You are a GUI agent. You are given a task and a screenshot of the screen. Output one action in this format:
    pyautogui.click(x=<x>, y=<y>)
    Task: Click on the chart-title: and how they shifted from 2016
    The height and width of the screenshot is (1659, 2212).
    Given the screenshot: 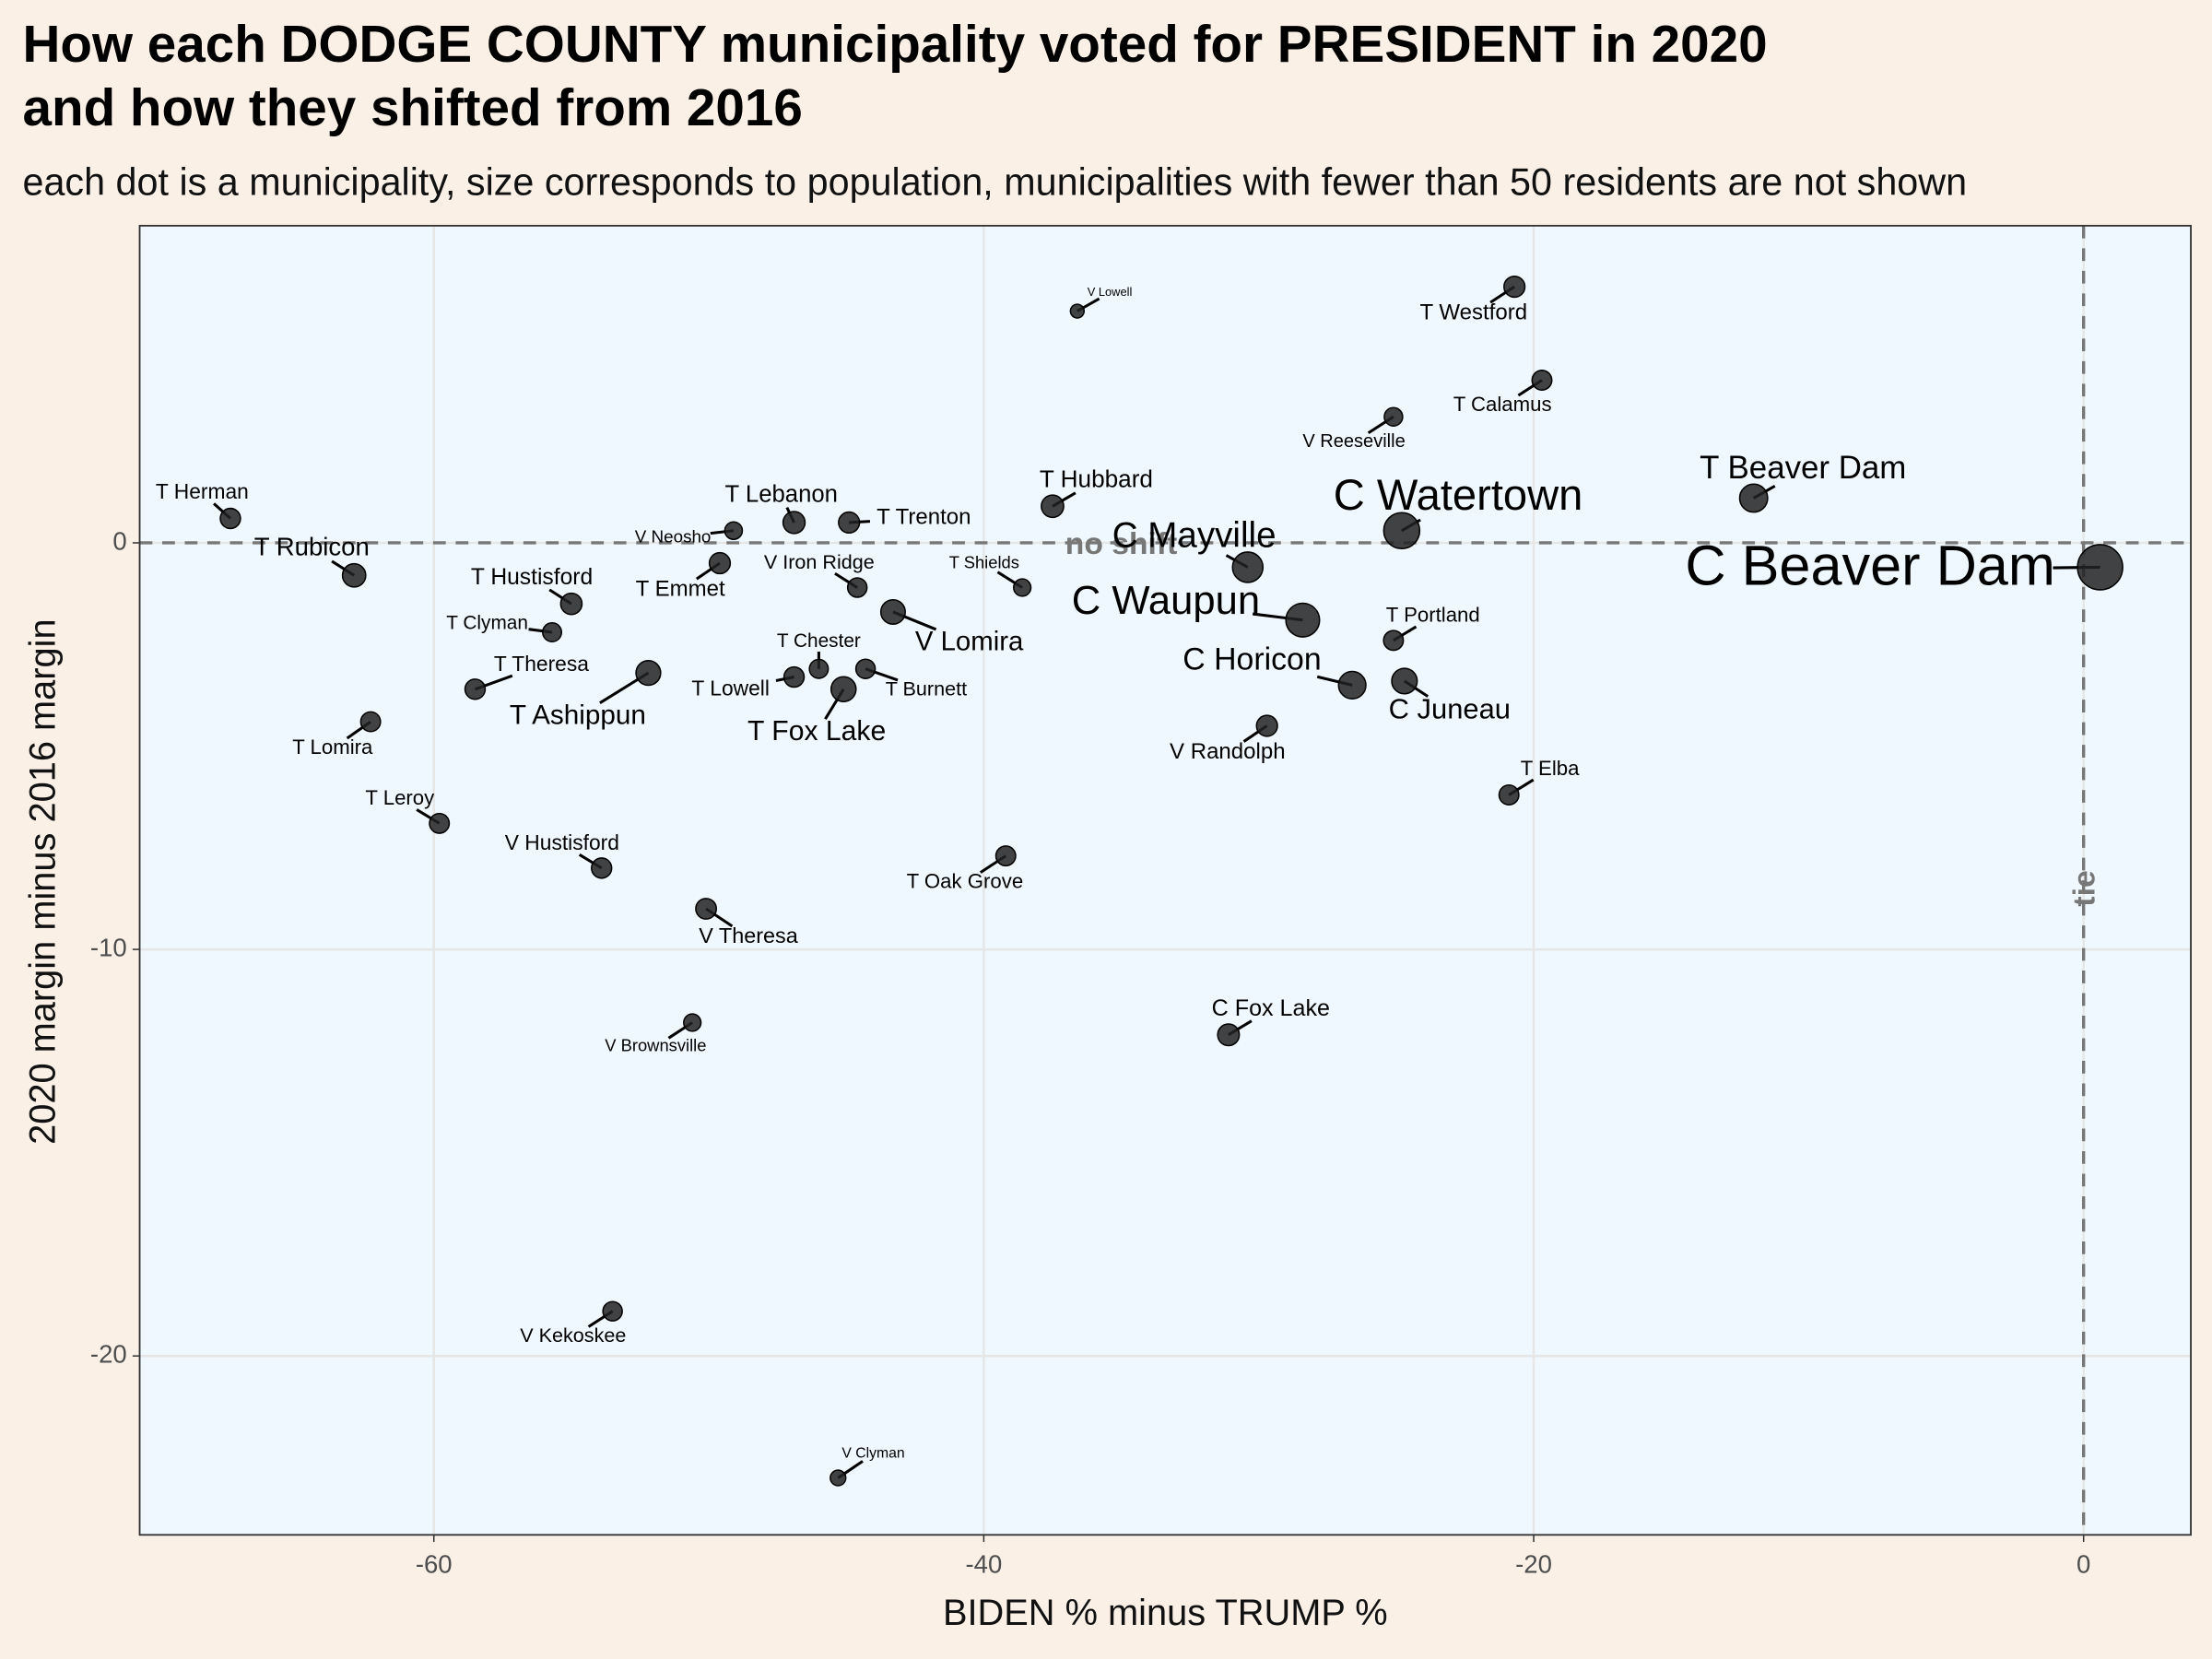 What is the action you would take?
    pyautogui.click(x=412, y=108)
    